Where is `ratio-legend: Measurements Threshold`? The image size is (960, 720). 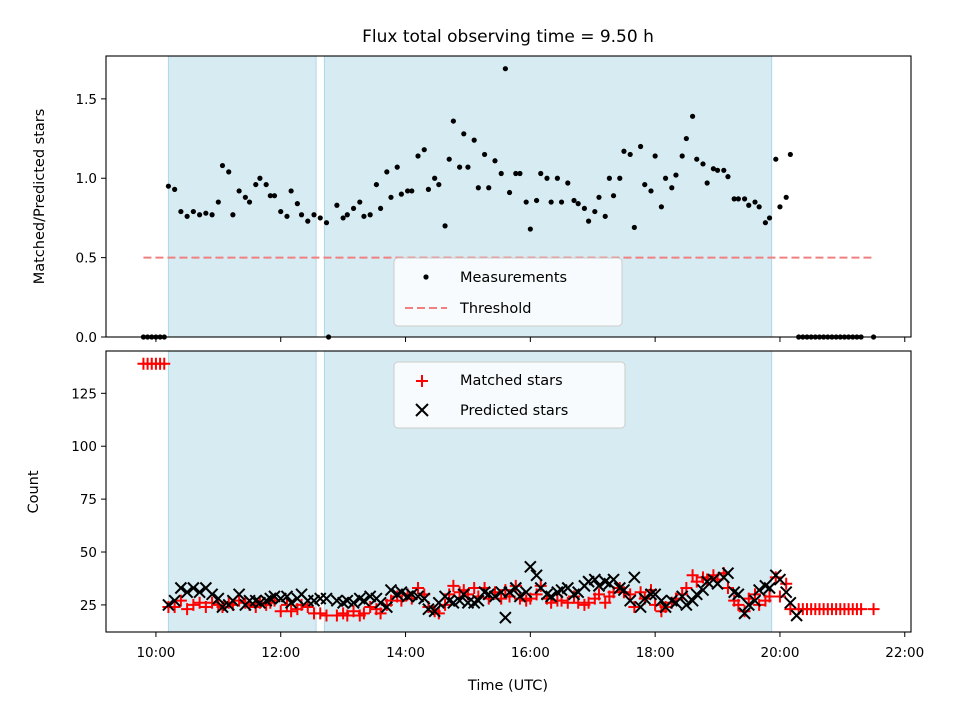
ratio-legend: Measurements Threshold is located at coordinates (508, 292).